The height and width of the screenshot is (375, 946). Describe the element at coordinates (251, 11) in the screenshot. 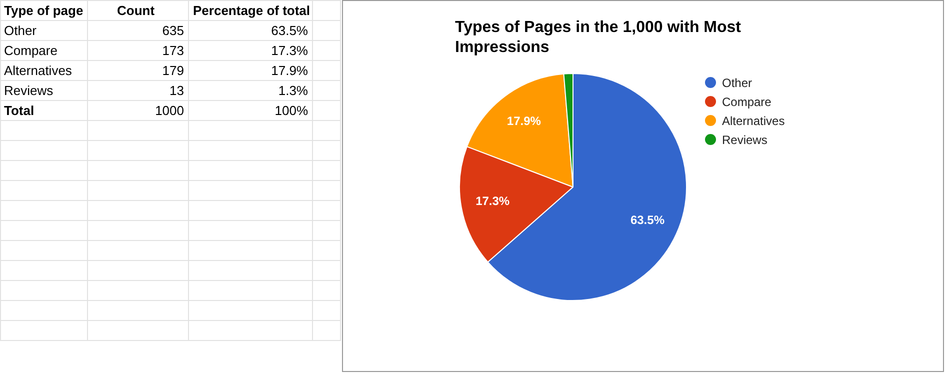

I see `text: Percentage of total` at that location.